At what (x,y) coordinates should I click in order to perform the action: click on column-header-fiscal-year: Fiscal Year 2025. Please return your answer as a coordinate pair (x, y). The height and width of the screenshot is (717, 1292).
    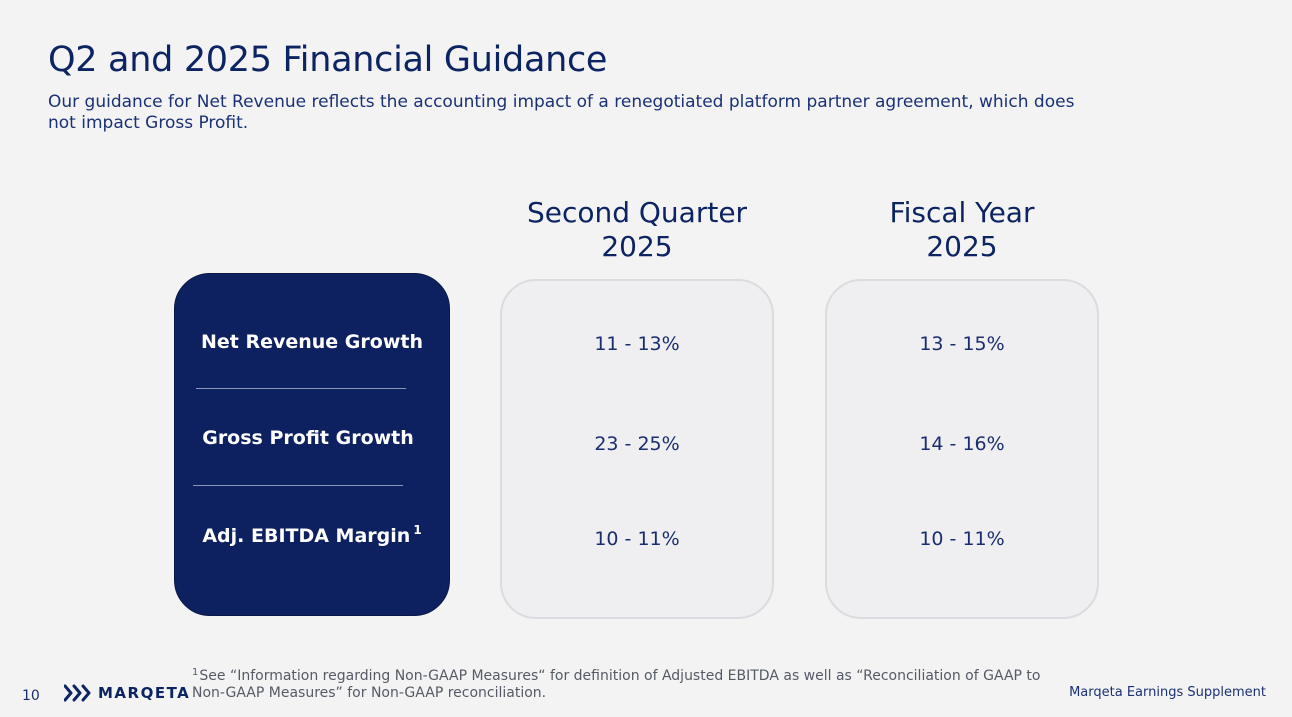
    Looking at the image, I should click on (962, 230).